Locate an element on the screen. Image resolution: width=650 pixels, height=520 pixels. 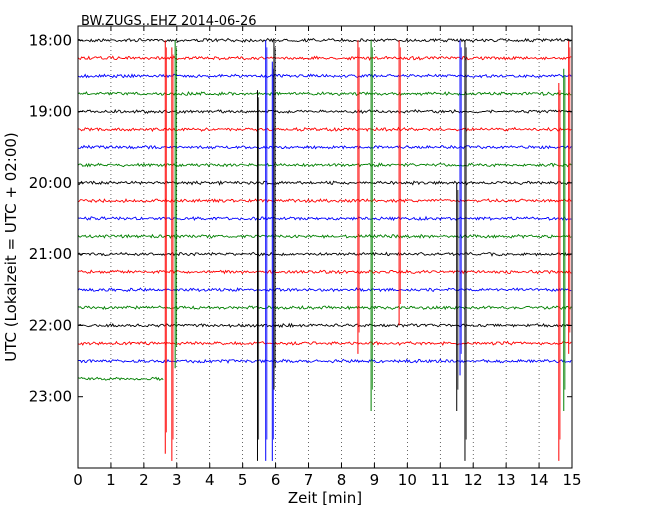
x-tick-label-13: 13 is located at coordinates (506, 480).